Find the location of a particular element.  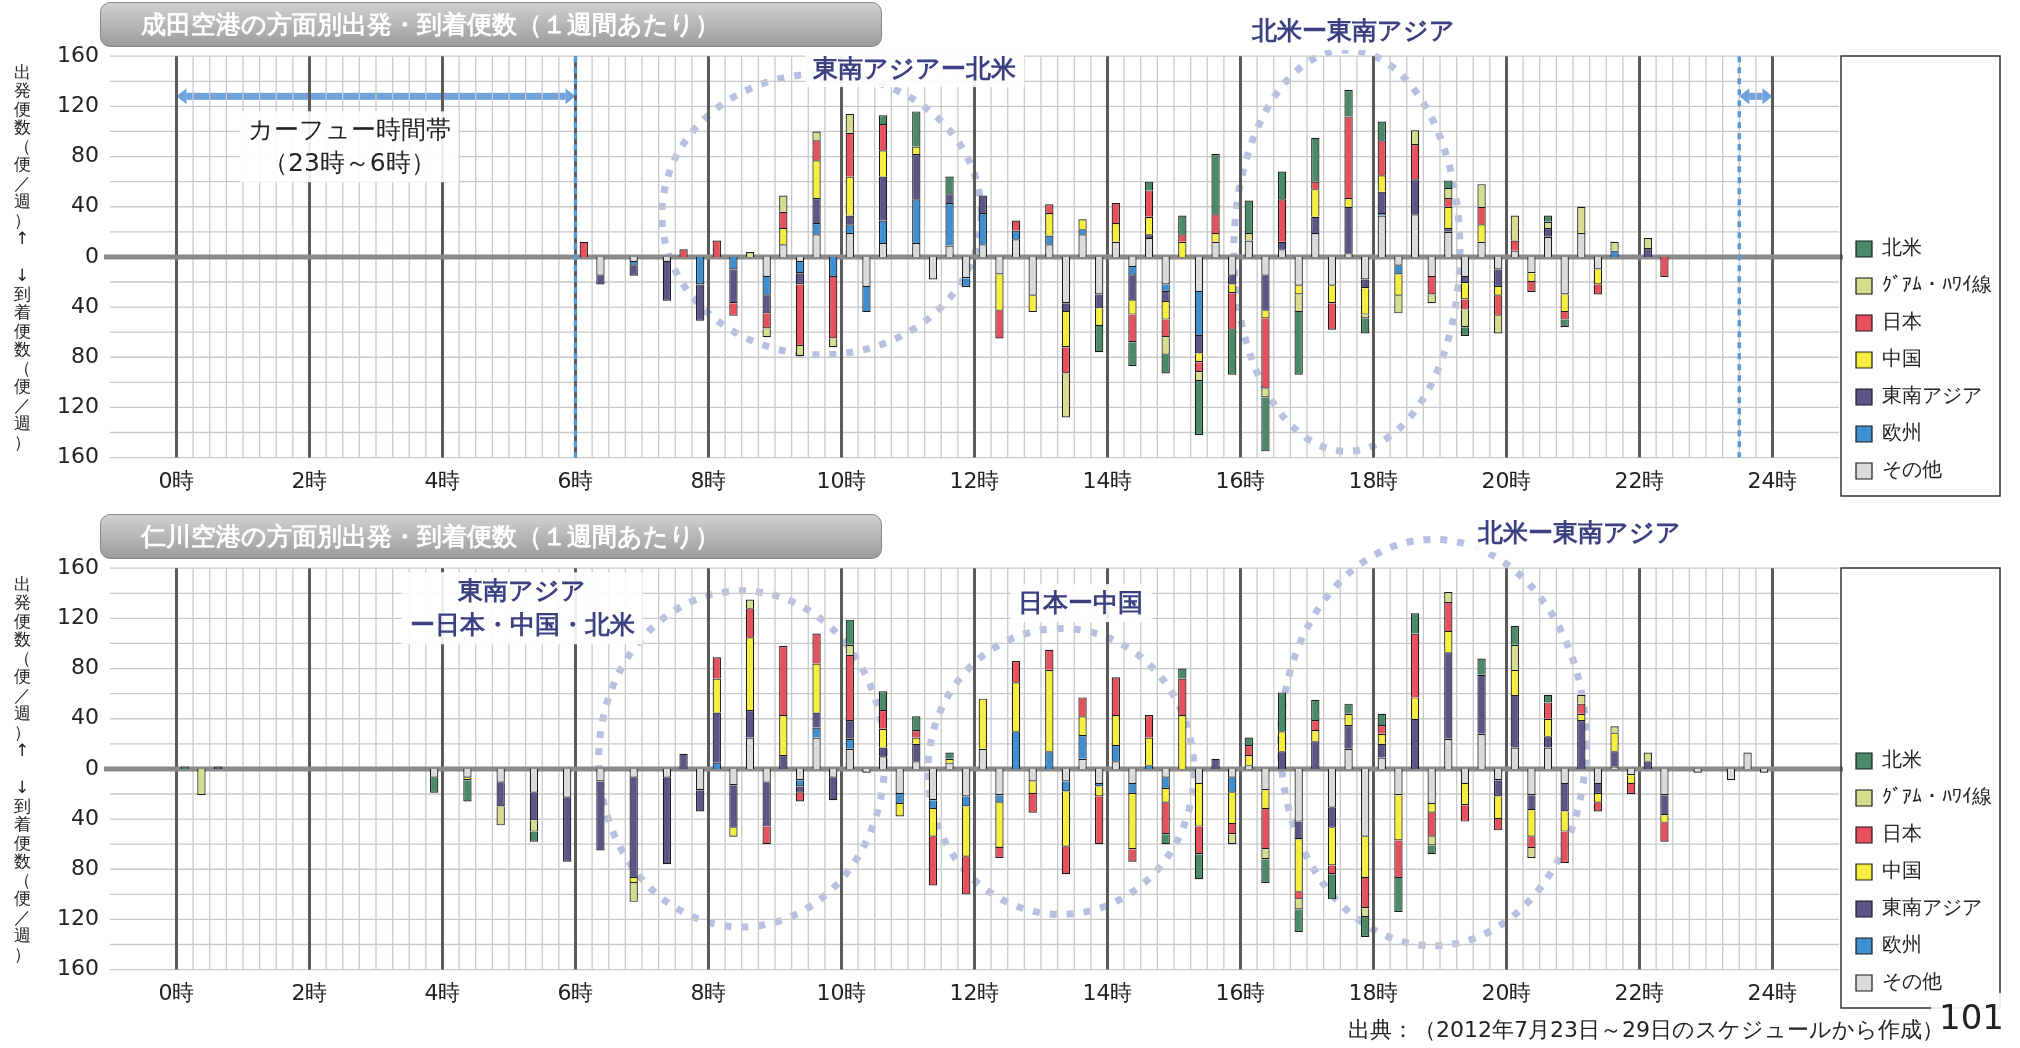

annotation: 日本ー中国 is located at coordinates (1081, 603).